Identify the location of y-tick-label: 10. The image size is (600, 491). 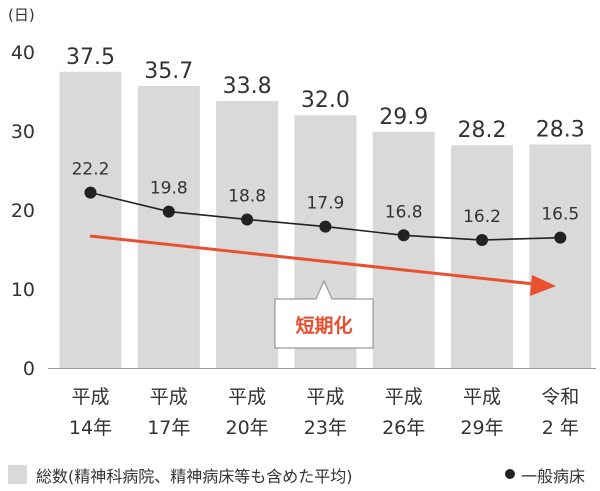
(23, 290).